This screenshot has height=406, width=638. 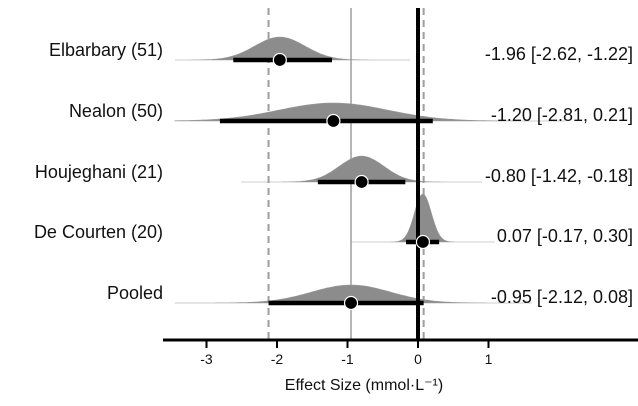 What do you see at coordinates (347, 359) in the screenshot?
I see `x-tick-label-3: -1` at bounding box center [347, 359].